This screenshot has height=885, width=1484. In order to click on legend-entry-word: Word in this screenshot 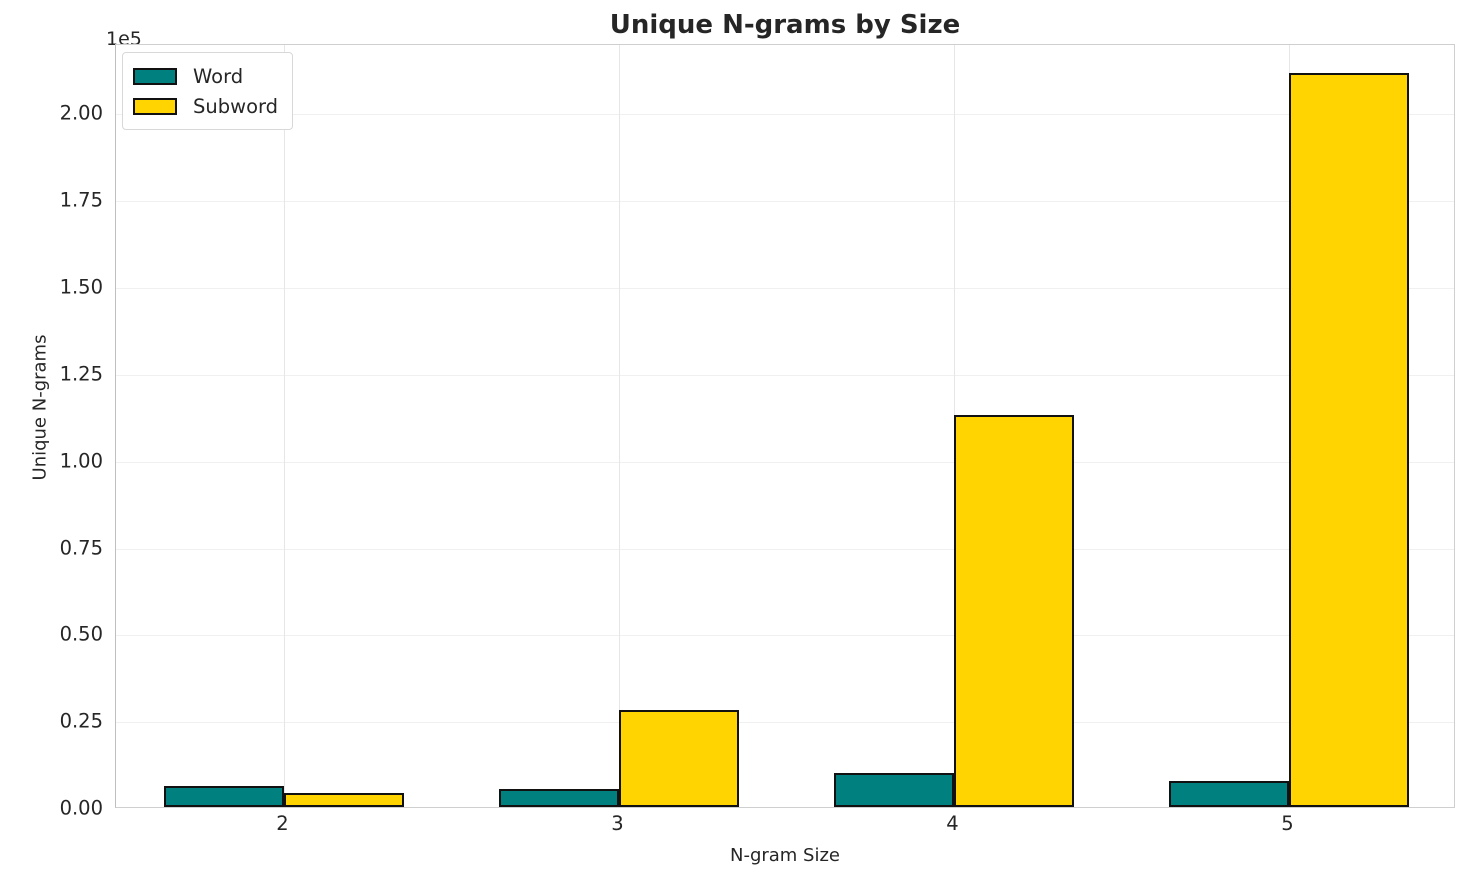, I will do `click(205, 76)`.